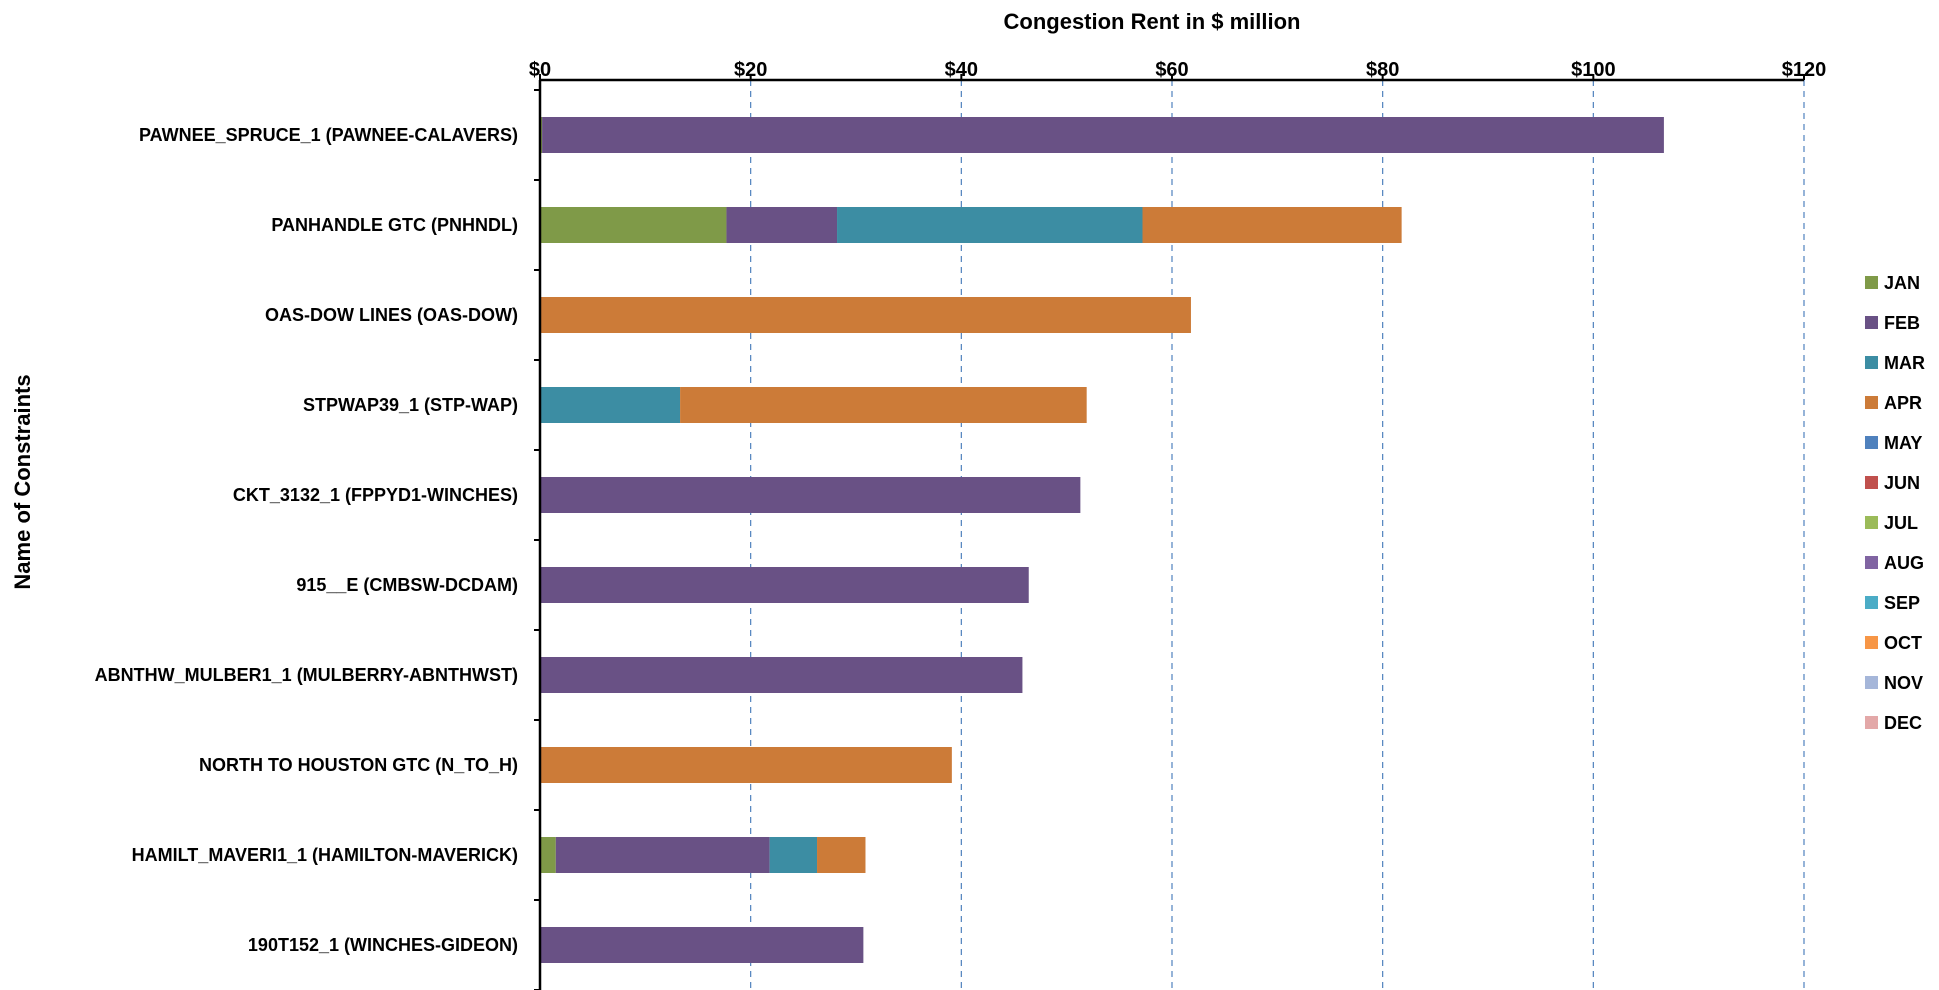 This screenshot has width=1939, height=990. Describe the element at coordinates (1871, 642) in the screenshot. I see `legend-swatch-oct` at that location.